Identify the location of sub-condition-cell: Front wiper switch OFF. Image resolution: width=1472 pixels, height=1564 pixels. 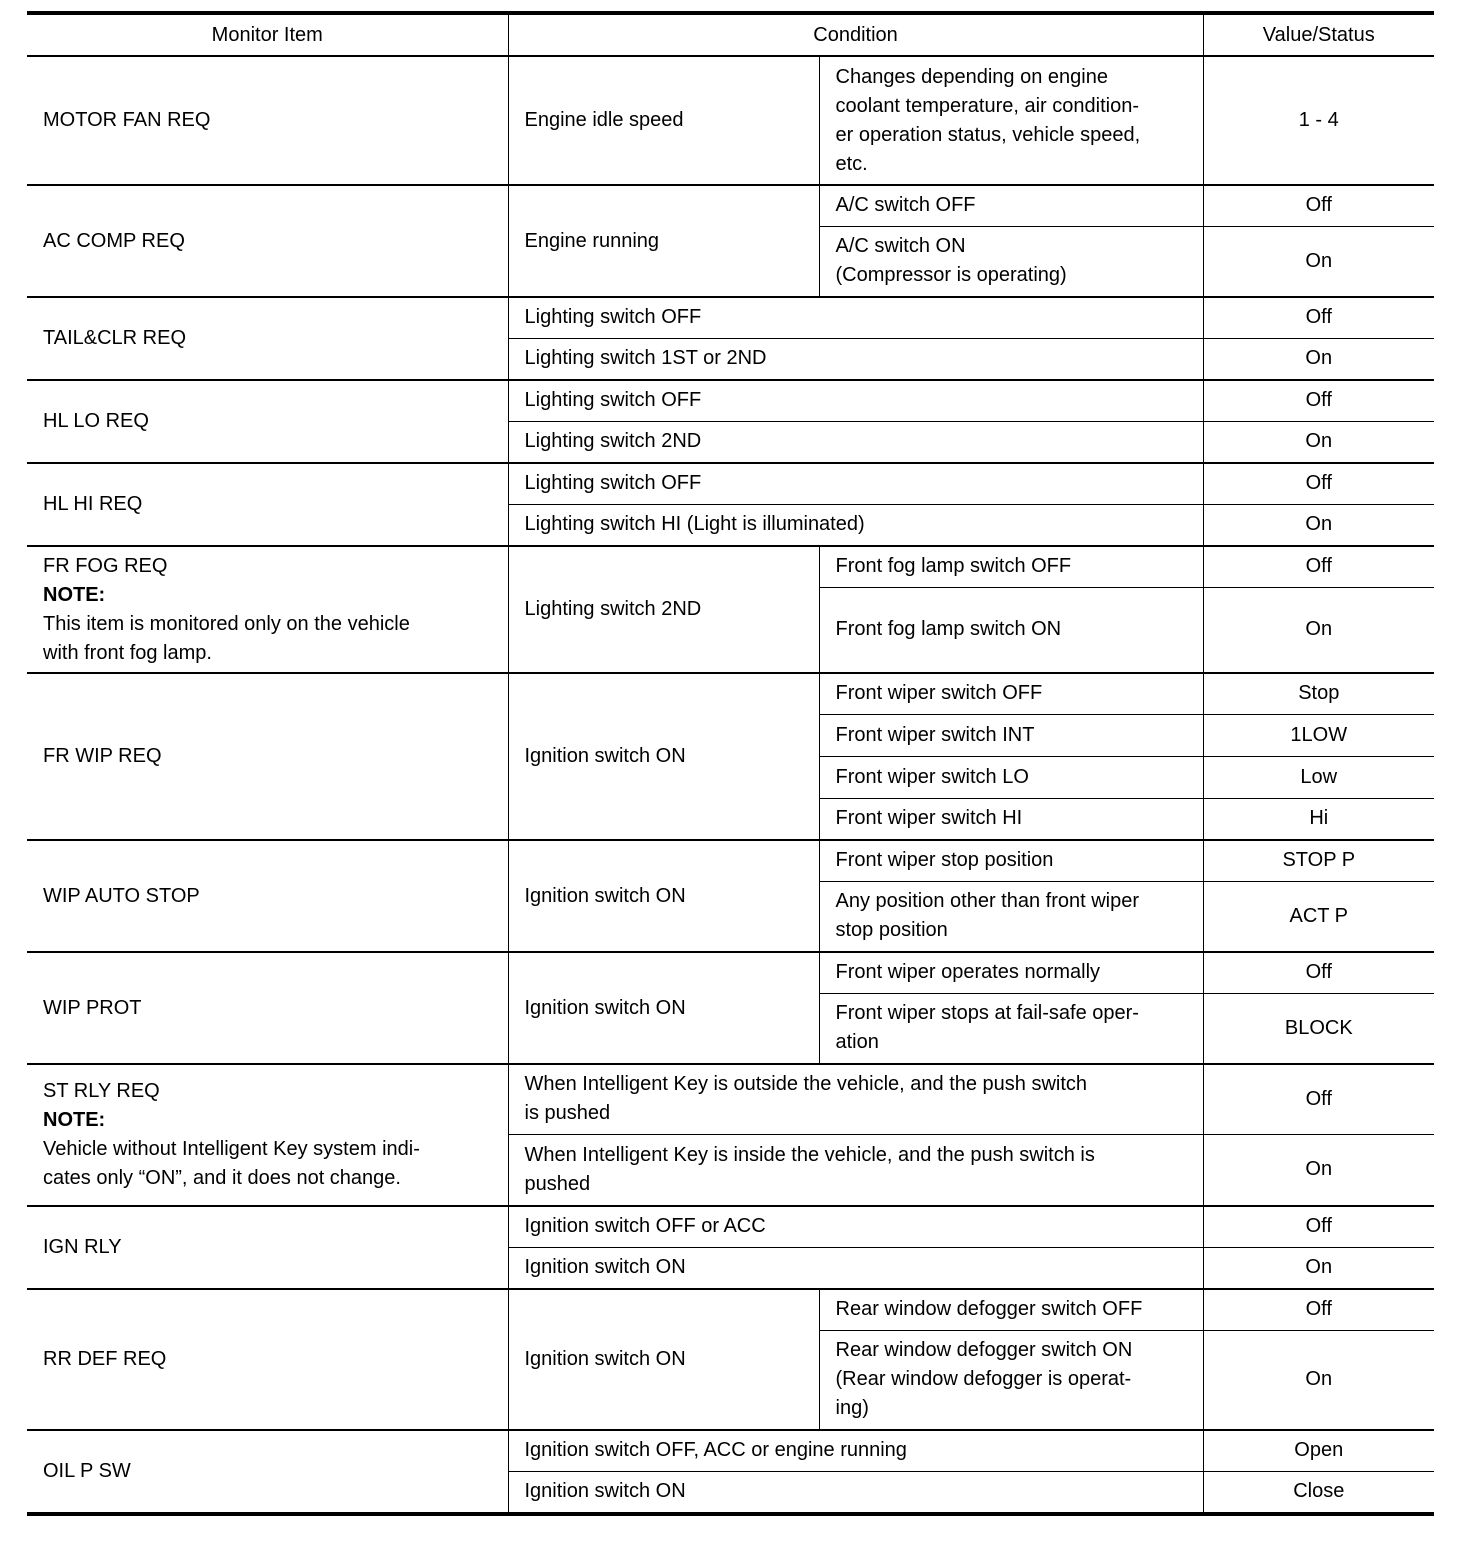
(1011, 693).